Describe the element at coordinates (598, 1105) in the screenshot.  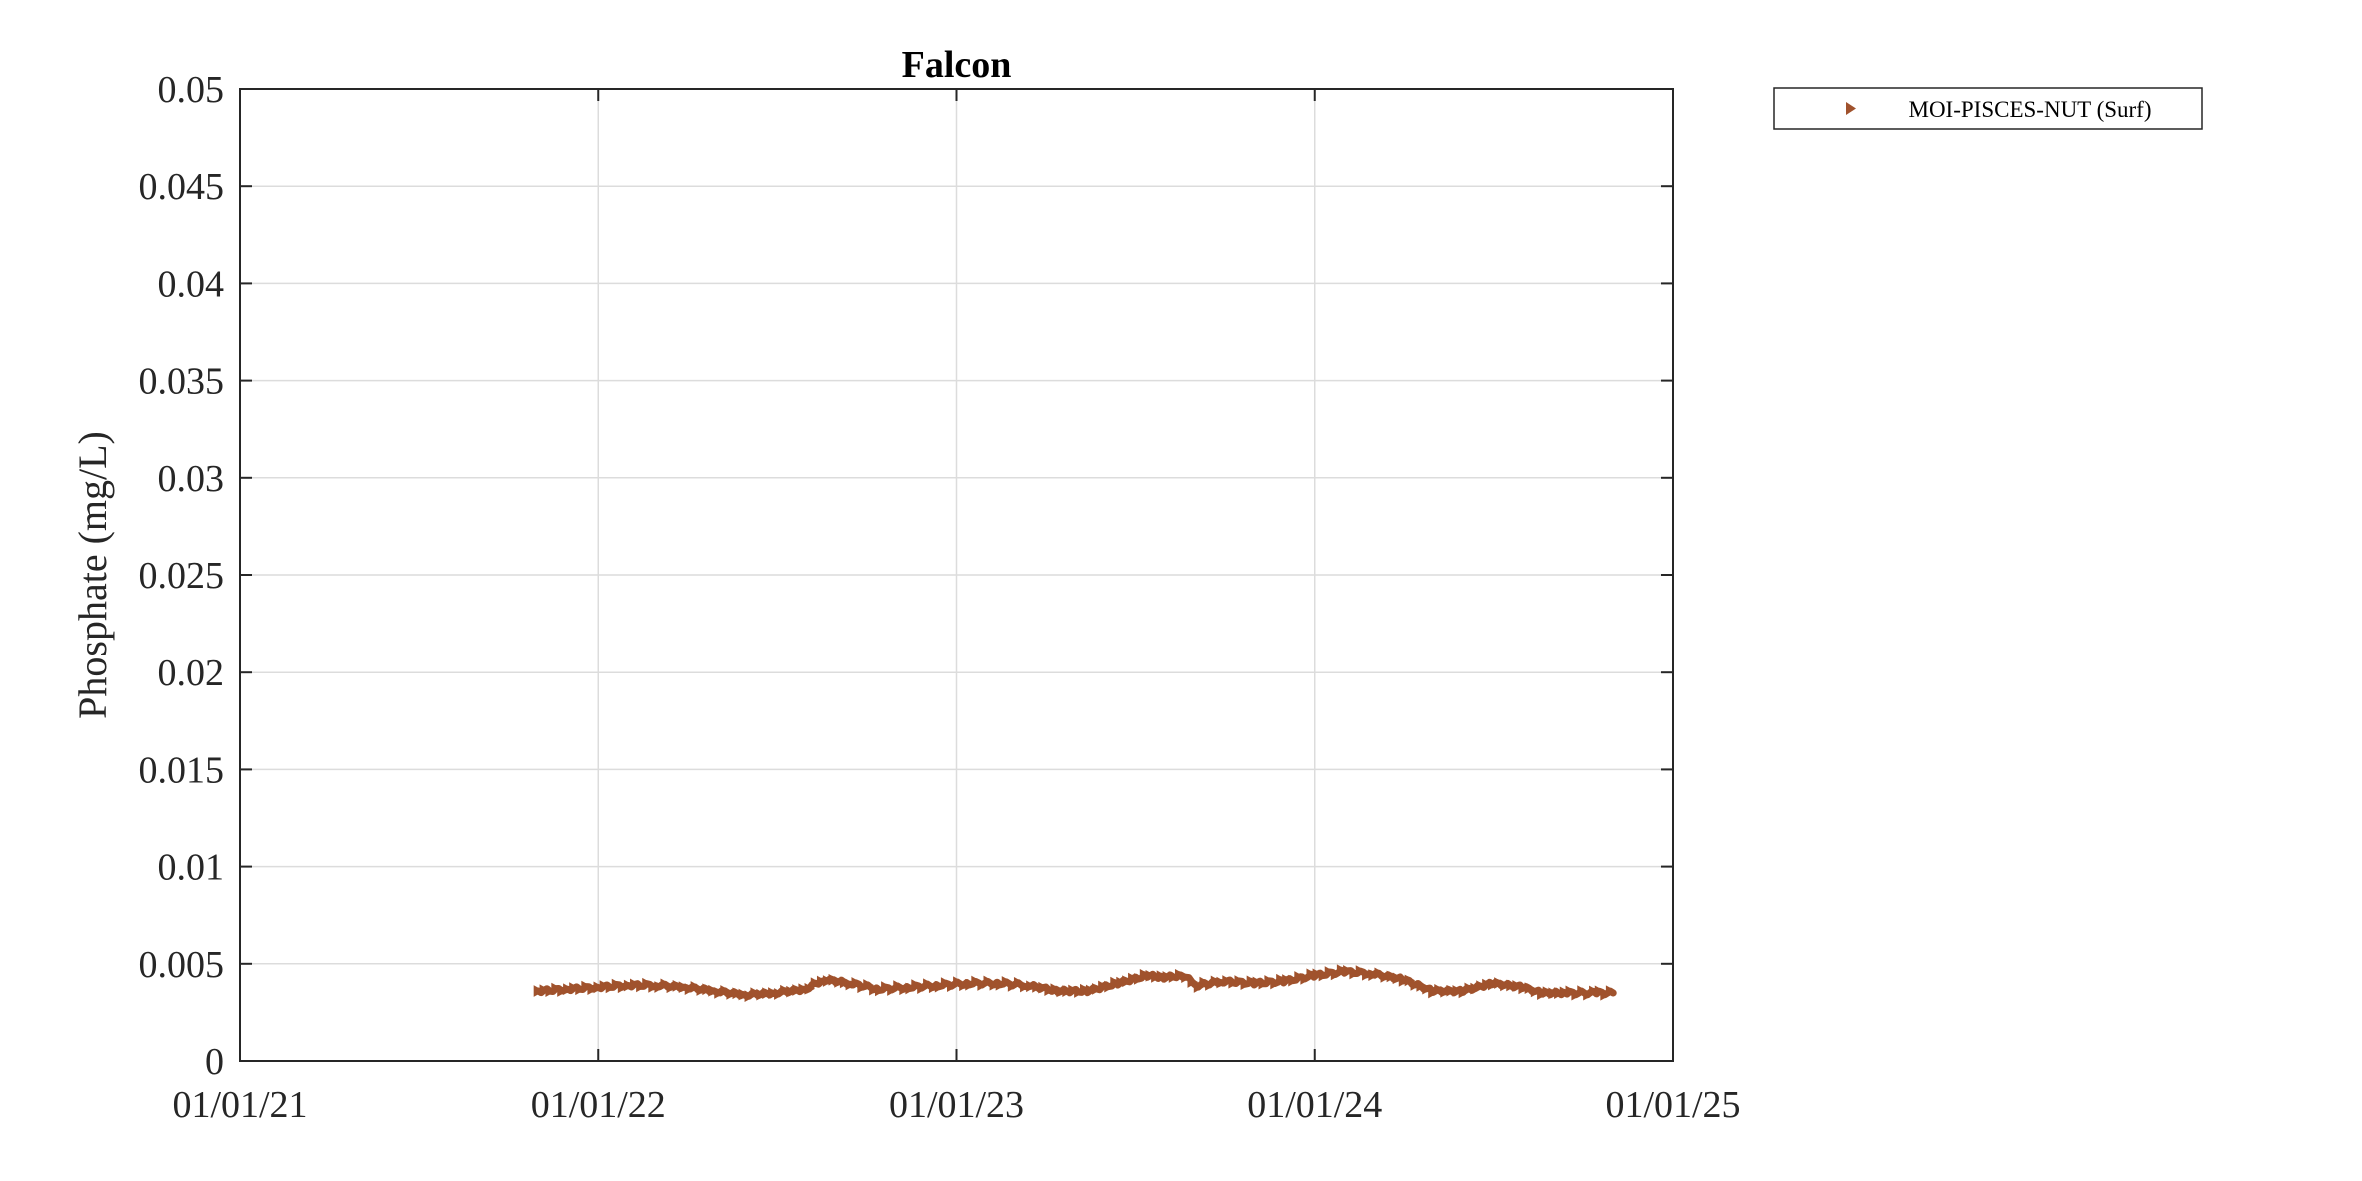
I see `x-tick-label: 01/01/22` at that location.